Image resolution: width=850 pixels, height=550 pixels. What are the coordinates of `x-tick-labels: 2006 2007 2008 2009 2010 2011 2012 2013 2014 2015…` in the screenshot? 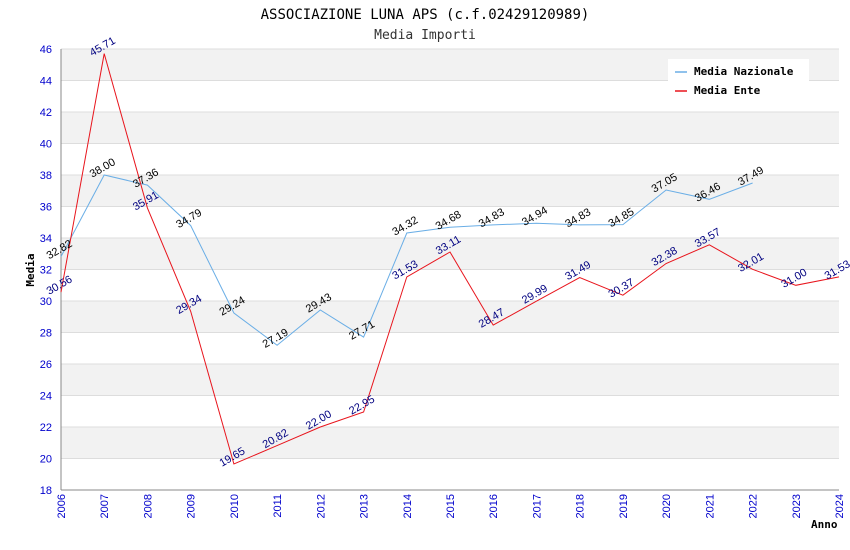 It's located at (451, 506).